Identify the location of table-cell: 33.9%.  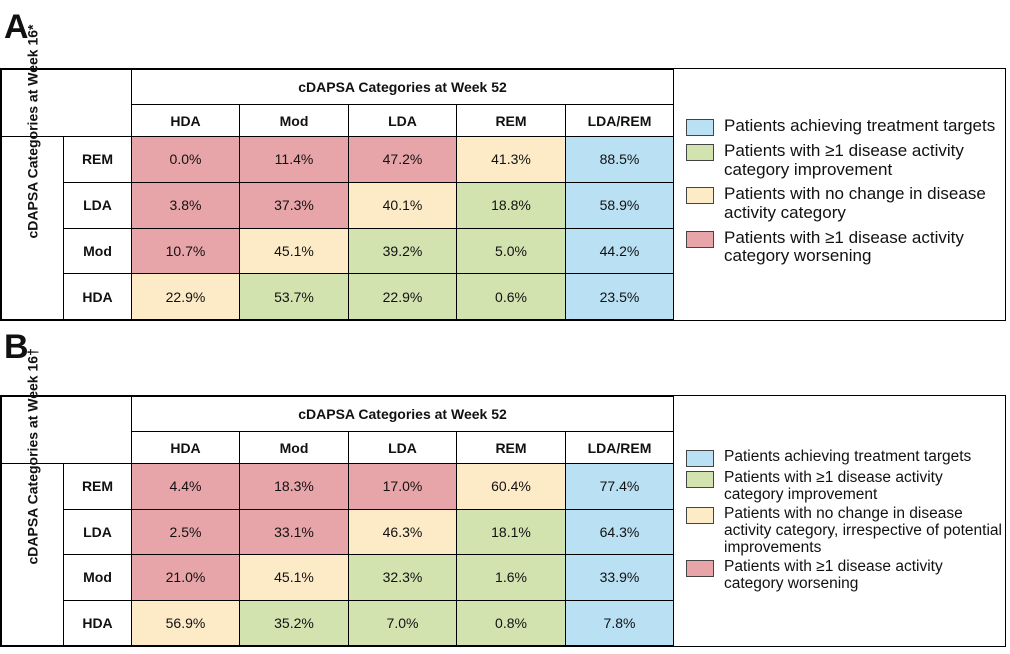
(619, 577).